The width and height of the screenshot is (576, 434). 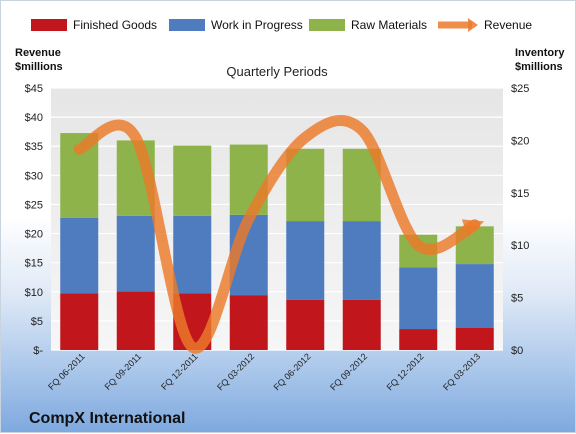 I want to click on revenue-arrowhead, so click(x=473, y=228).